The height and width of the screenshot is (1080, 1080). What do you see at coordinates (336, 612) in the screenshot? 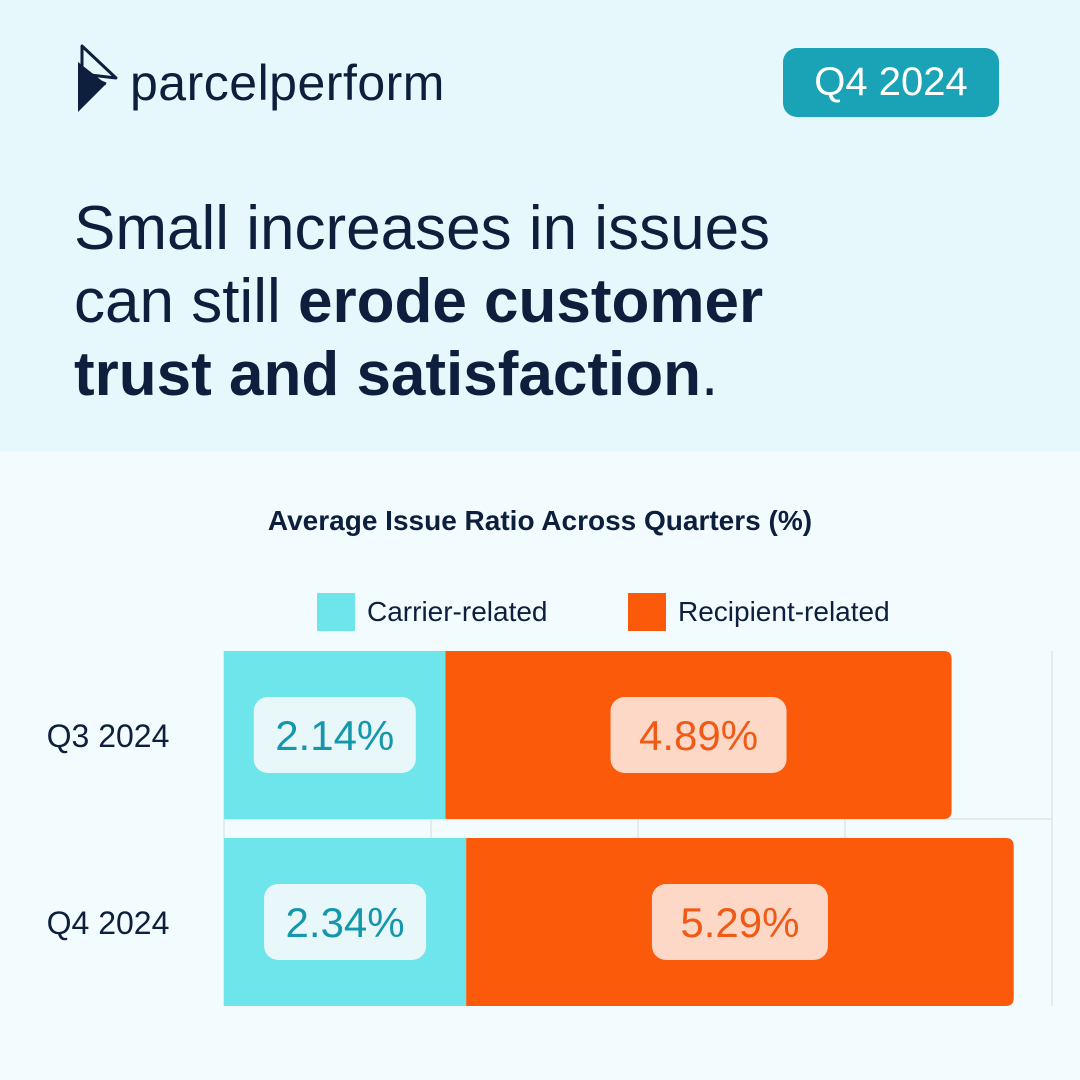
I see `legend-swatch-carrier` at bounding box center [336, 612].